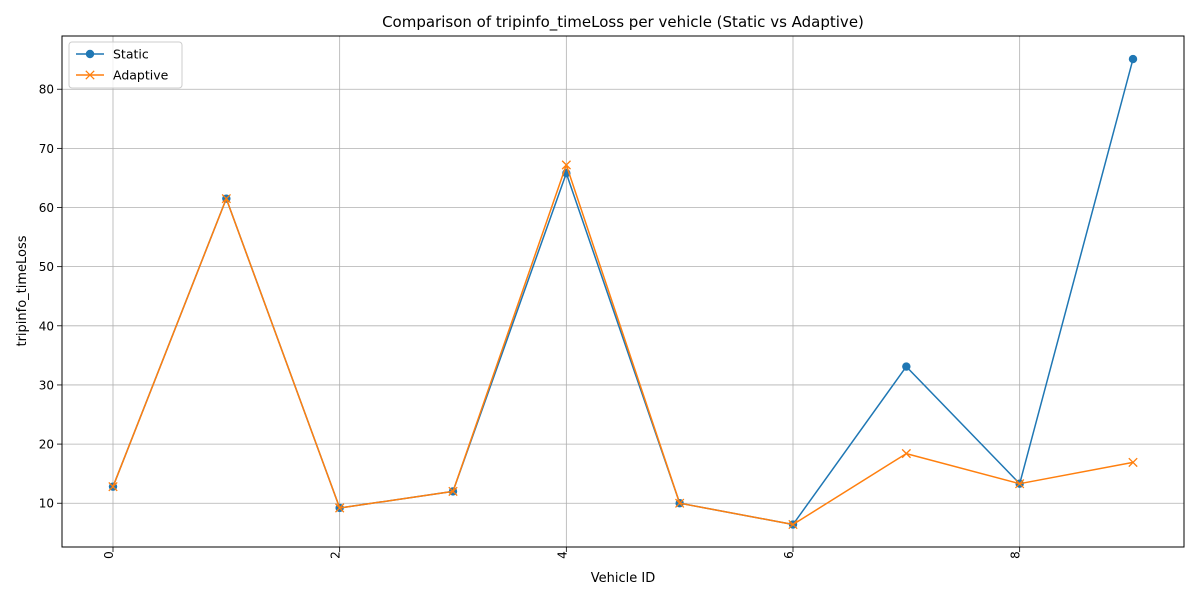 Image resolution: width=1200 pixels, height=604 pixels. I want to click on legend-label-adaptive: Adaptive, so click(141, 75).